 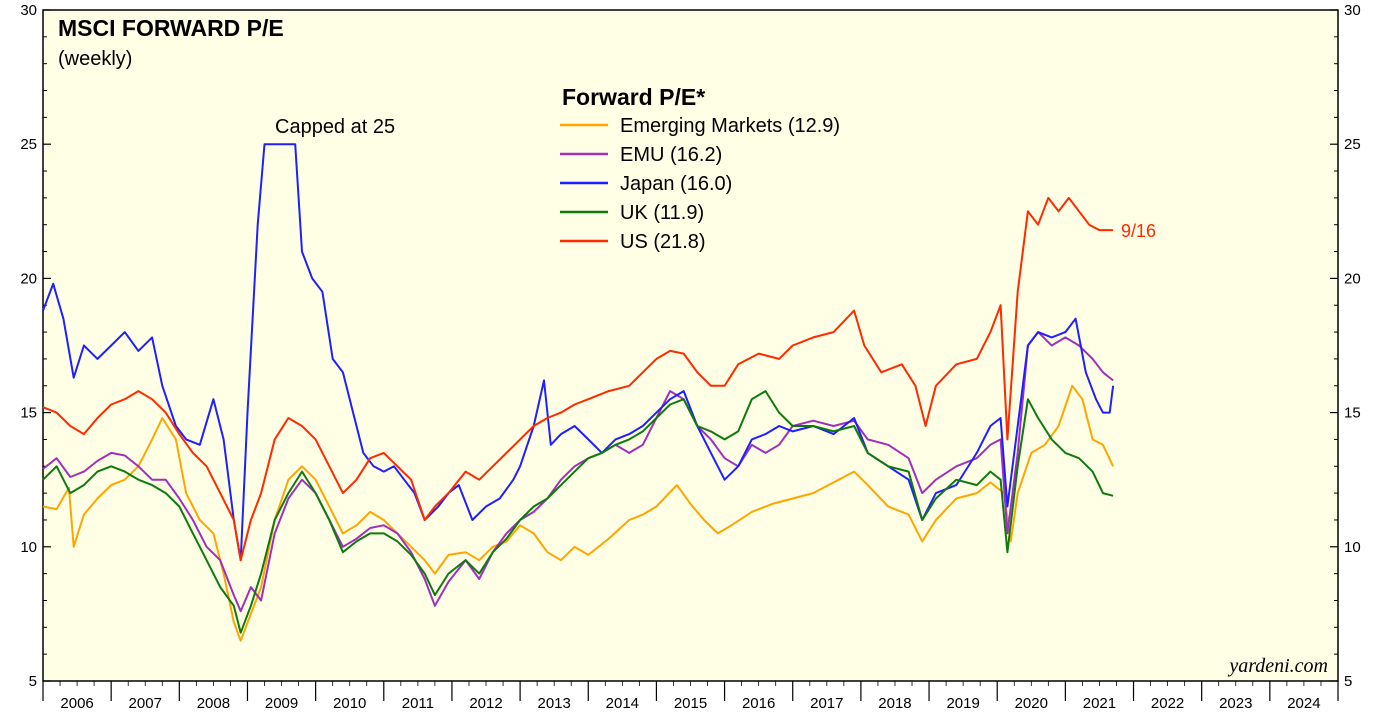 I want to click on y-tick-label-left: 25, so click(x=28, y=144).